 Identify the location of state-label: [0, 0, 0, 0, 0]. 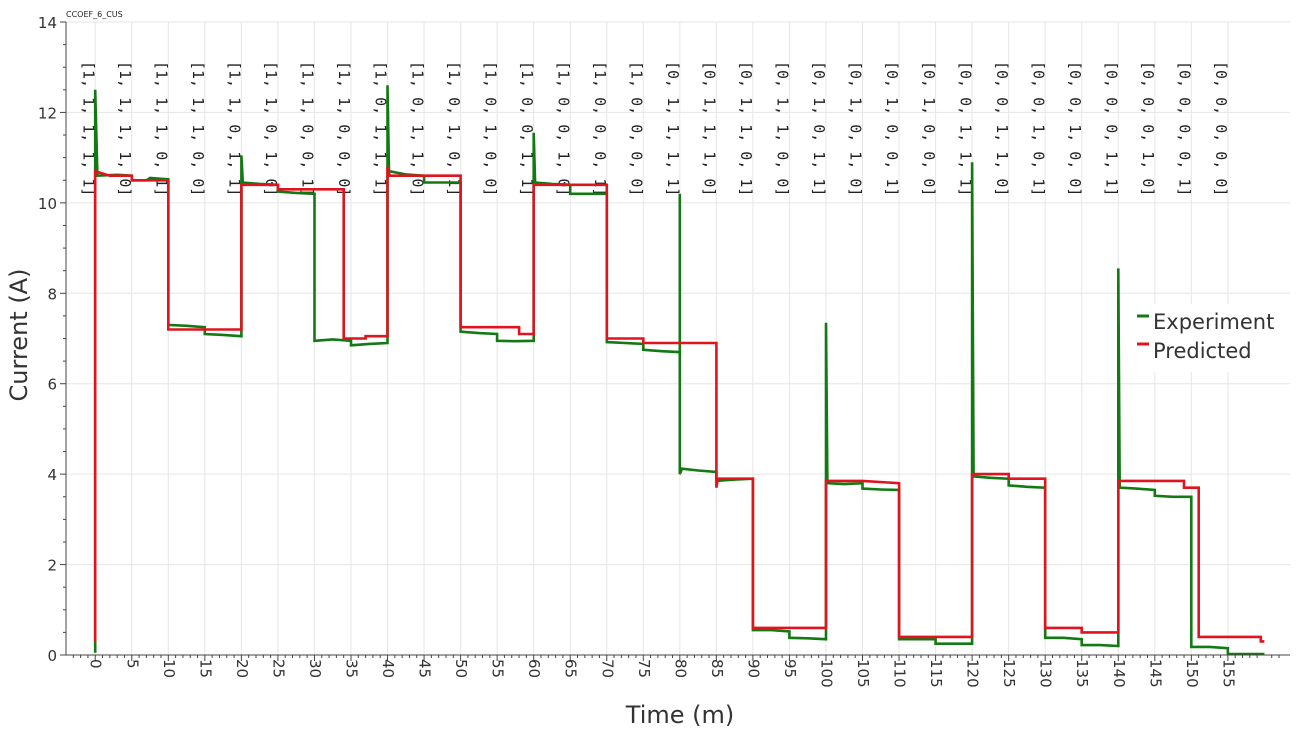
(1221, 128).